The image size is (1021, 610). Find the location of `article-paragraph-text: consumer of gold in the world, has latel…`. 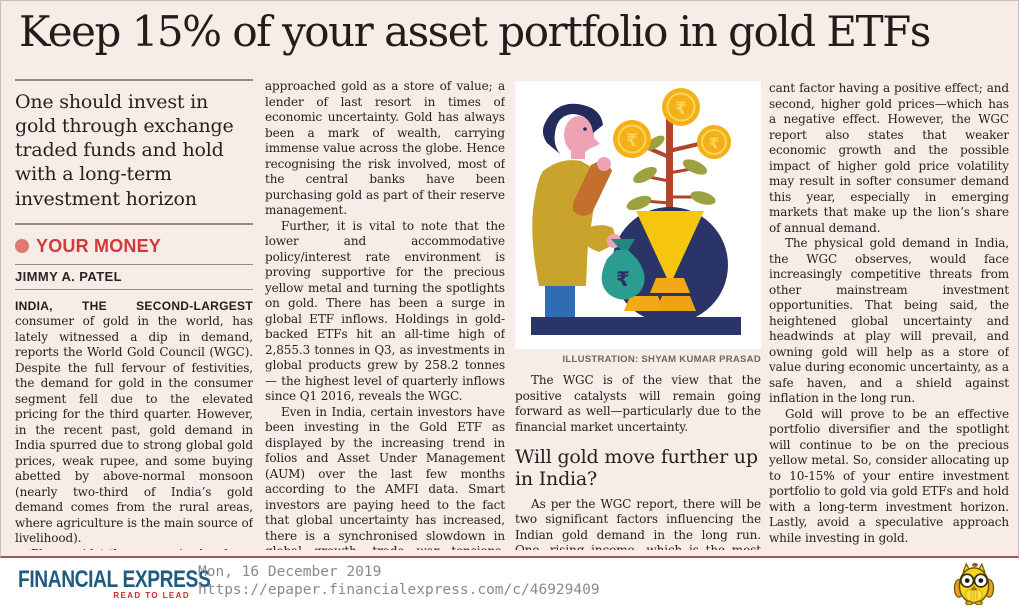

article-paragraph-text: consumer of gold in the world, has latel… is located at coordinates (134, 430).